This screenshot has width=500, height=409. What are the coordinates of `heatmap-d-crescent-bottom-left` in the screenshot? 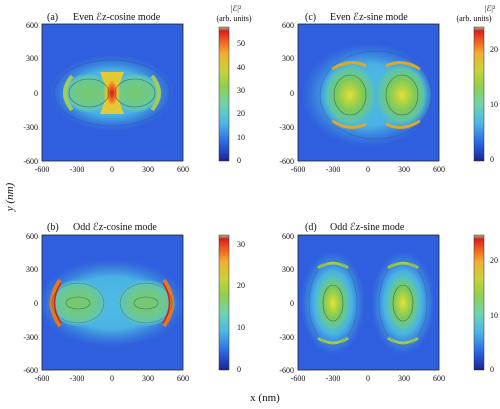 It's located at (333, 340).